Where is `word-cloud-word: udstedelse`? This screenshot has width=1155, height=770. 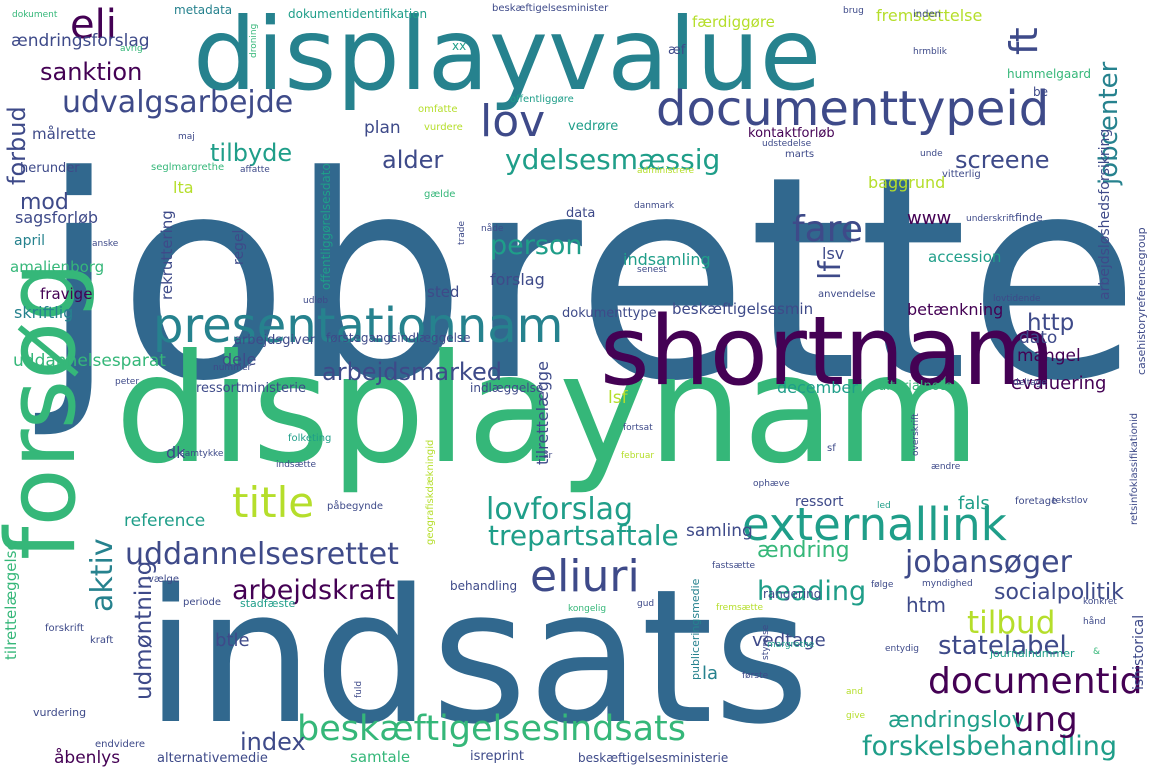 word-cloud-word: udstedelse is located at coordinates (787, 144).